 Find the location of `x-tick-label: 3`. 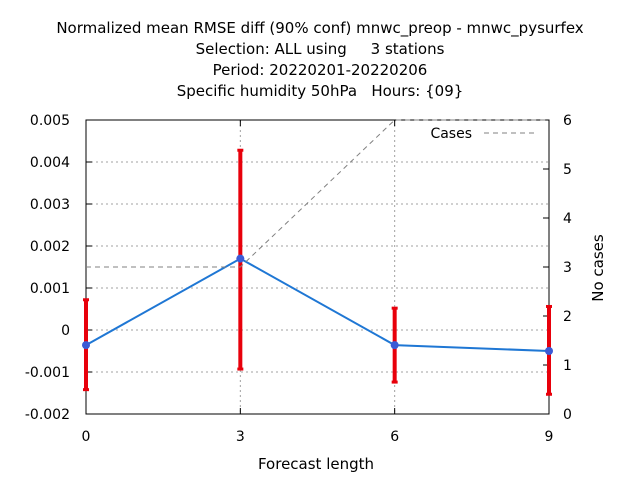

x-tick-label: 3 is located at coordinates (240, 437).